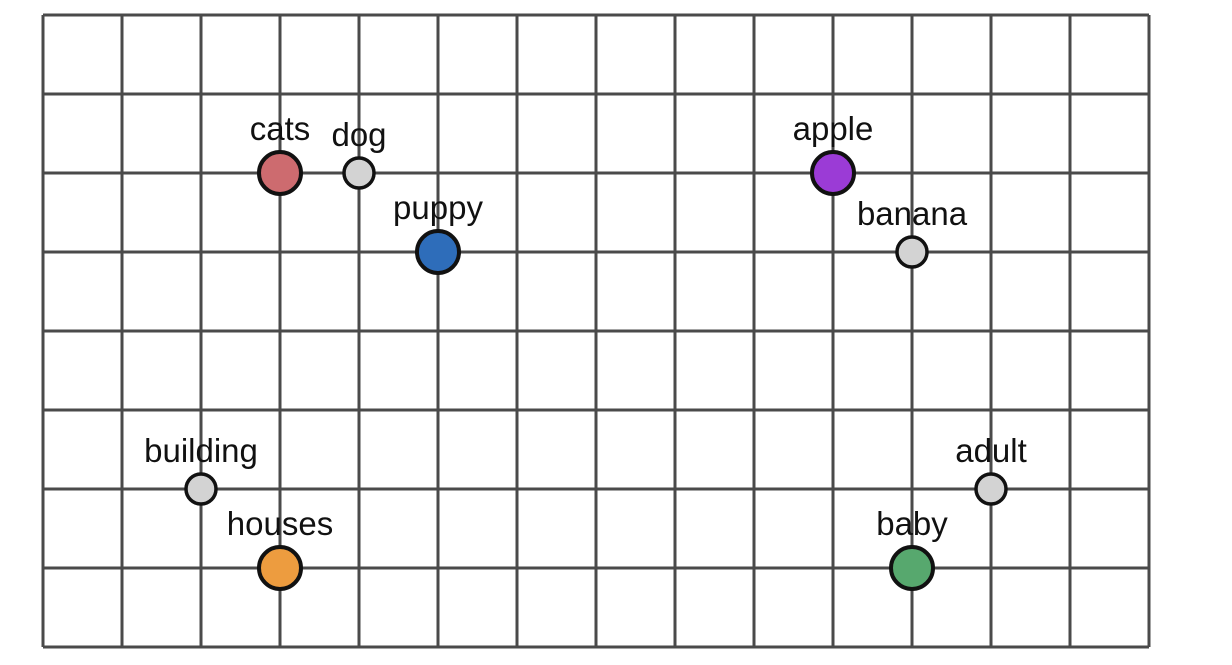 The image size is (1232, 665). Describe the element at coordinates (833, 128) in the screenshot. I see `point-label: apple` at that location.